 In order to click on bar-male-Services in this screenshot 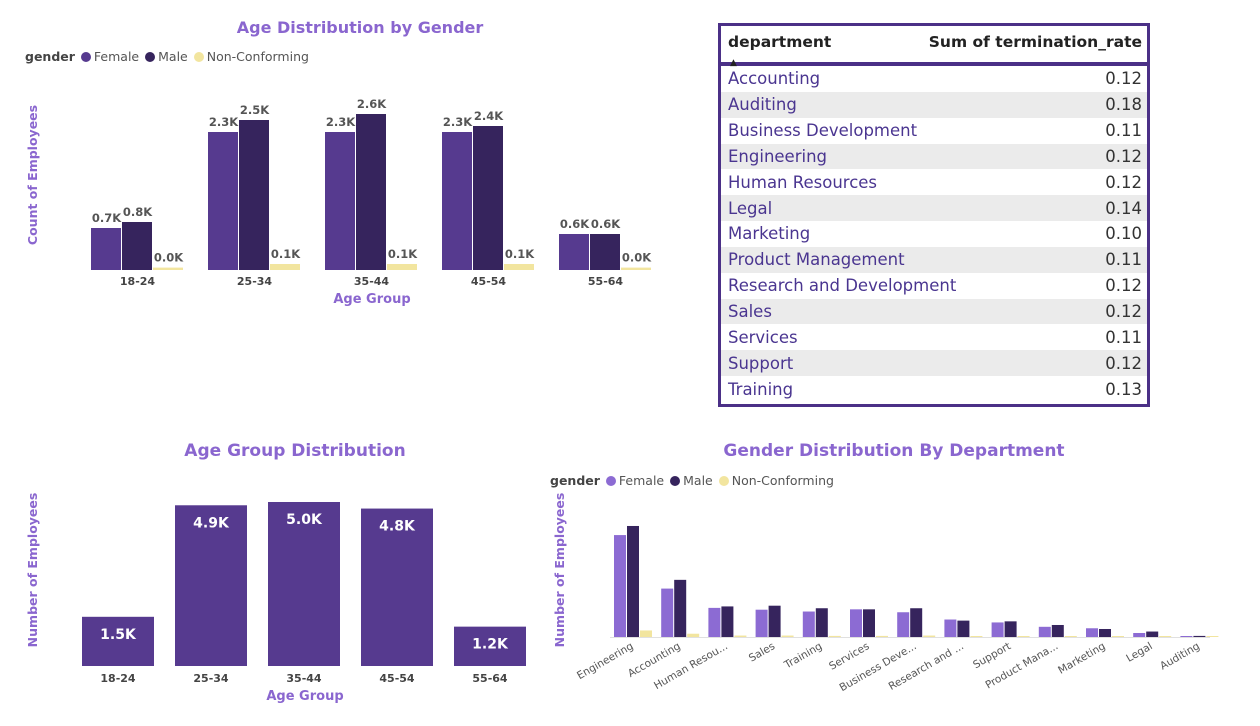, I will do `click(869, 623)`.